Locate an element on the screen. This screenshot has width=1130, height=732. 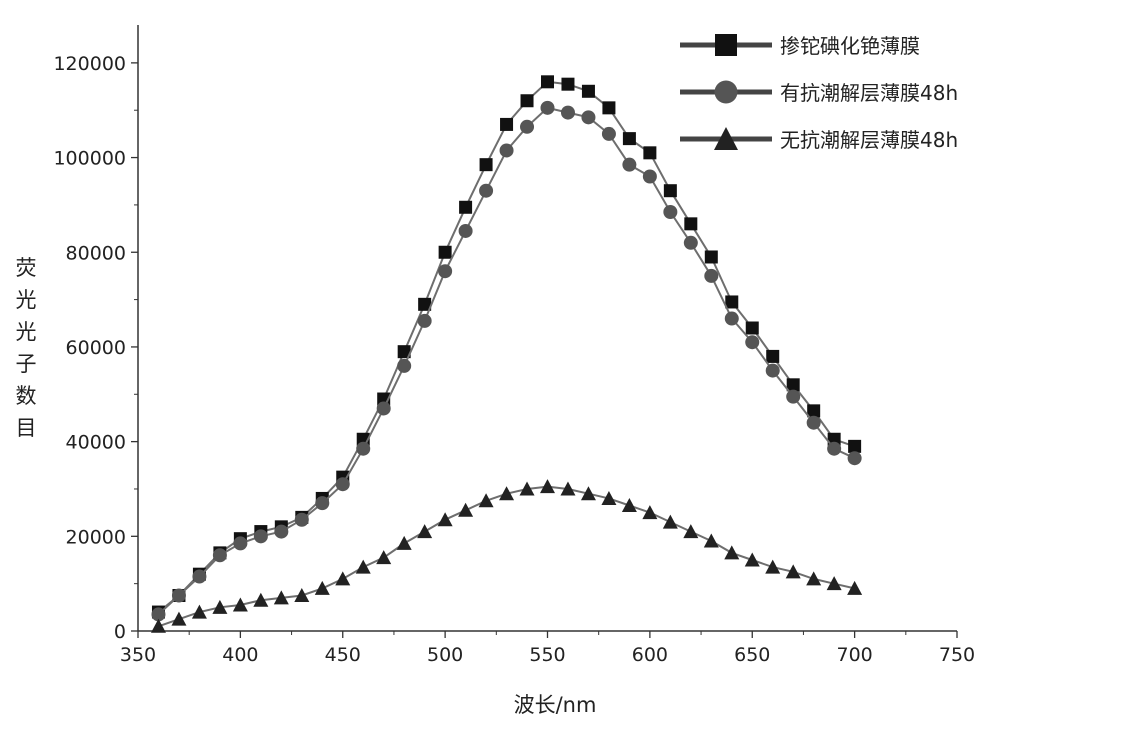
y-tick-label: 120000 is located at coordinates (89, 64).